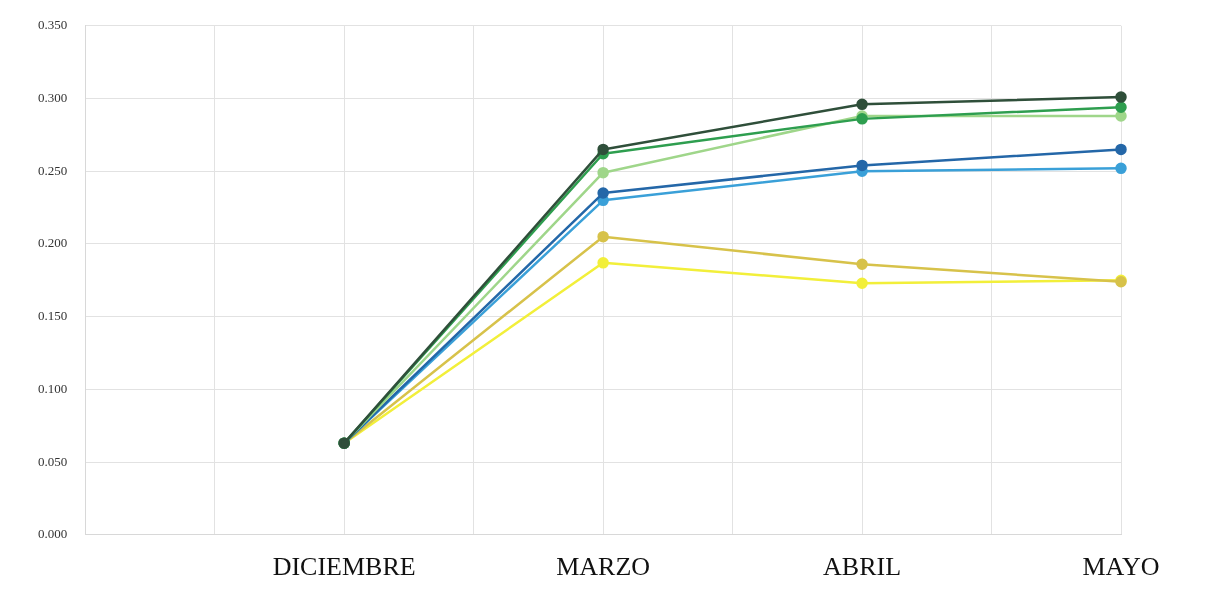  What do you see at coordinates (53, 170) in the screenshot?
I see `y-tick-label: 0.250` at bounding box center [53, 170].